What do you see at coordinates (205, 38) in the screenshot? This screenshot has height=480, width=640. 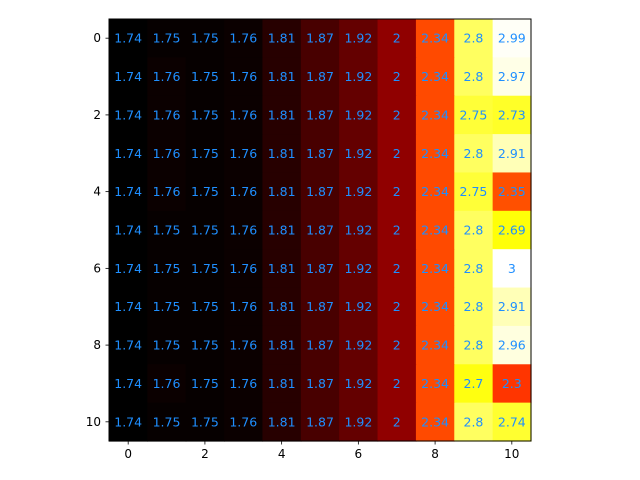 I see `cell-label-r0-c2: 1.75` at bounding box center [205, 38].